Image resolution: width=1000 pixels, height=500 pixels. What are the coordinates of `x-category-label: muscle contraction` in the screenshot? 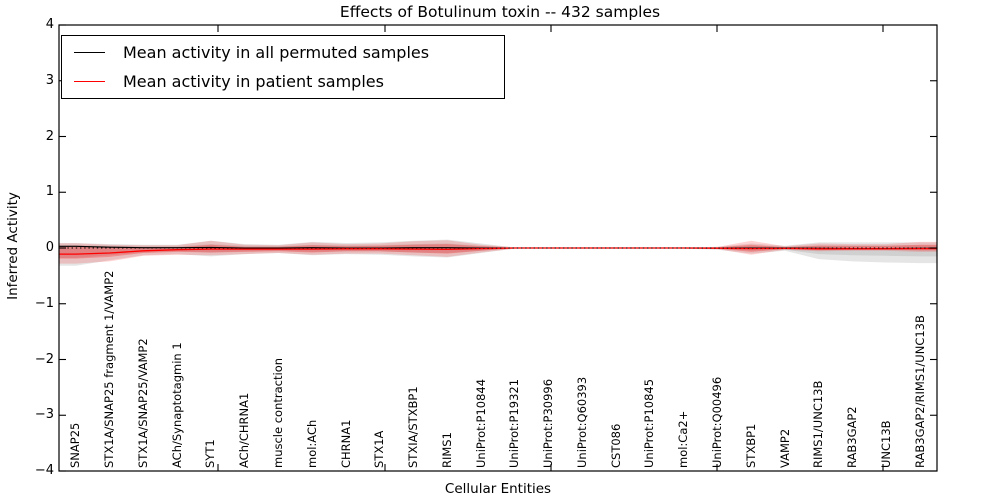 It's located at (278, 412).